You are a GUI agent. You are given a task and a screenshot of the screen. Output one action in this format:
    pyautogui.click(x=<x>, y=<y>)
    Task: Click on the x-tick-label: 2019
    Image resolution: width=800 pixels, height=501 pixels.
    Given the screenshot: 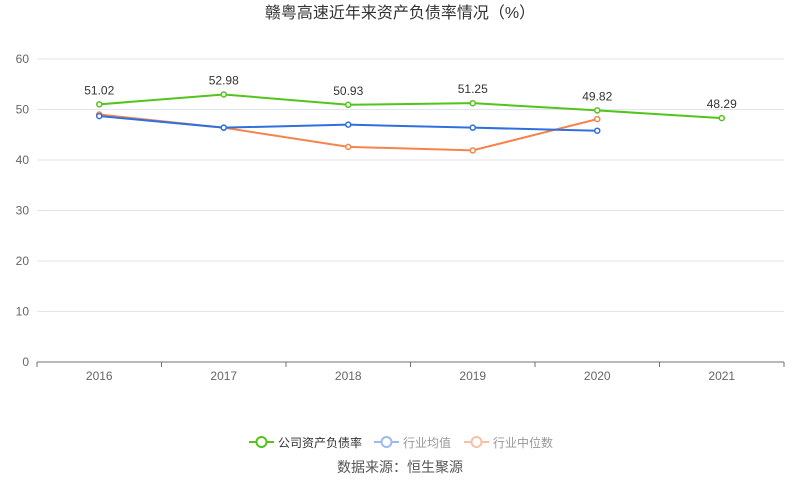 What is the action you would take?
    pyautogui.click(x=472, y=376)
    